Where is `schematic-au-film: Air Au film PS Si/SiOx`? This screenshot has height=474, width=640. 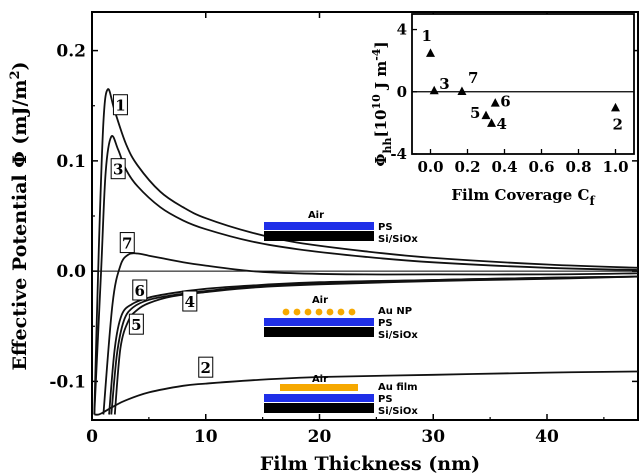
schematic-au-film: Air Au film PS Si/SiOx is located at coordinates (341, 395).